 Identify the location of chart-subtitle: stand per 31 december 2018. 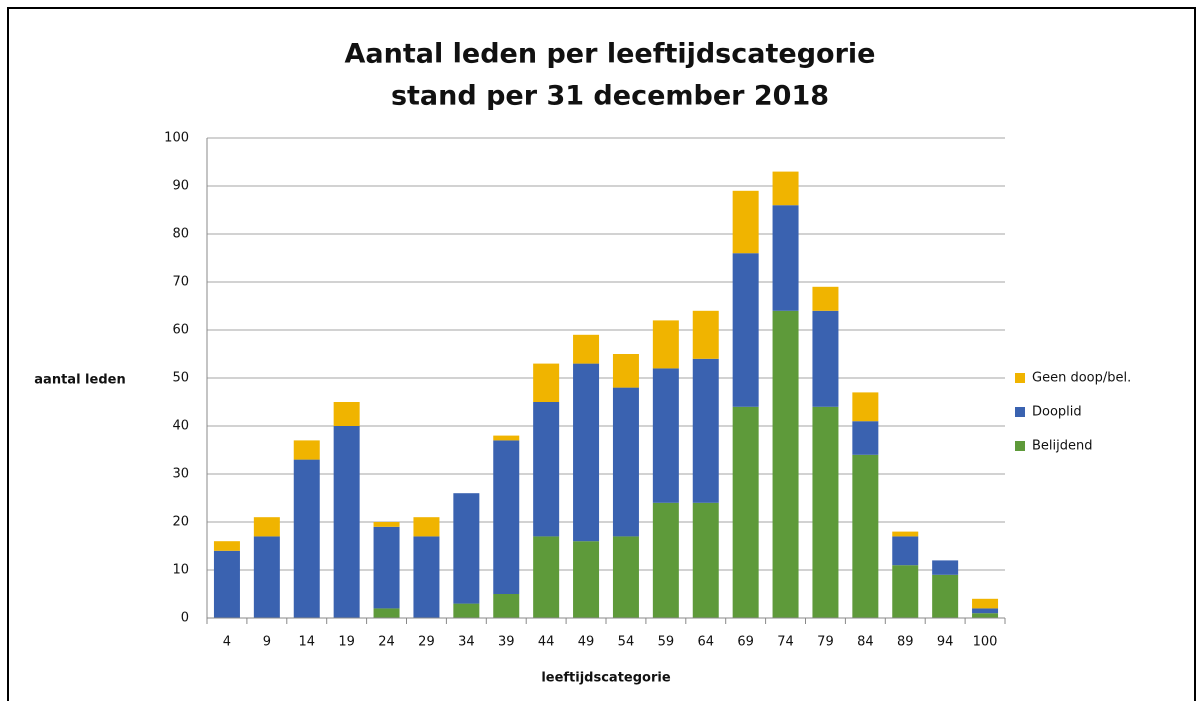
(610, 96).